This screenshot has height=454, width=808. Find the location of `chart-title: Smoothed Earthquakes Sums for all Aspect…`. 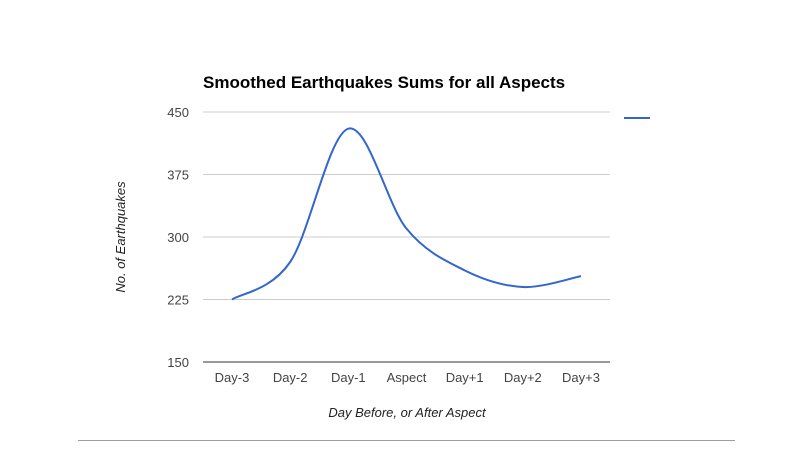

chart-title: Smoothed Earthquakes Sums for all Aspect… is located at coordinates (384, 82).